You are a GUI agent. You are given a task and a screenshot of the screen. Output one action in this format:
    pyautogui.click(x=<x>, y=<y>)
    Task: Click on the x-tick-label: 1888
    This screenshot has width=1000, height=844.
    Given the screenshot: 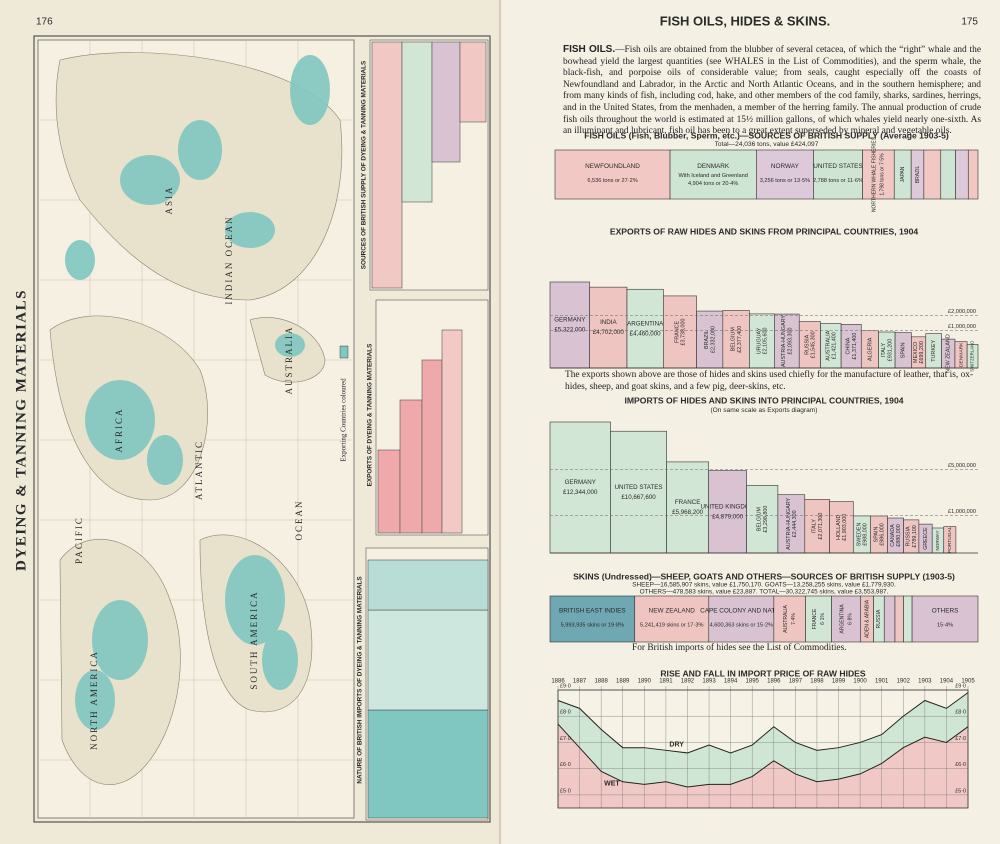 What is the action you would take?
    pyautogui.click(x=601, y=682)
    